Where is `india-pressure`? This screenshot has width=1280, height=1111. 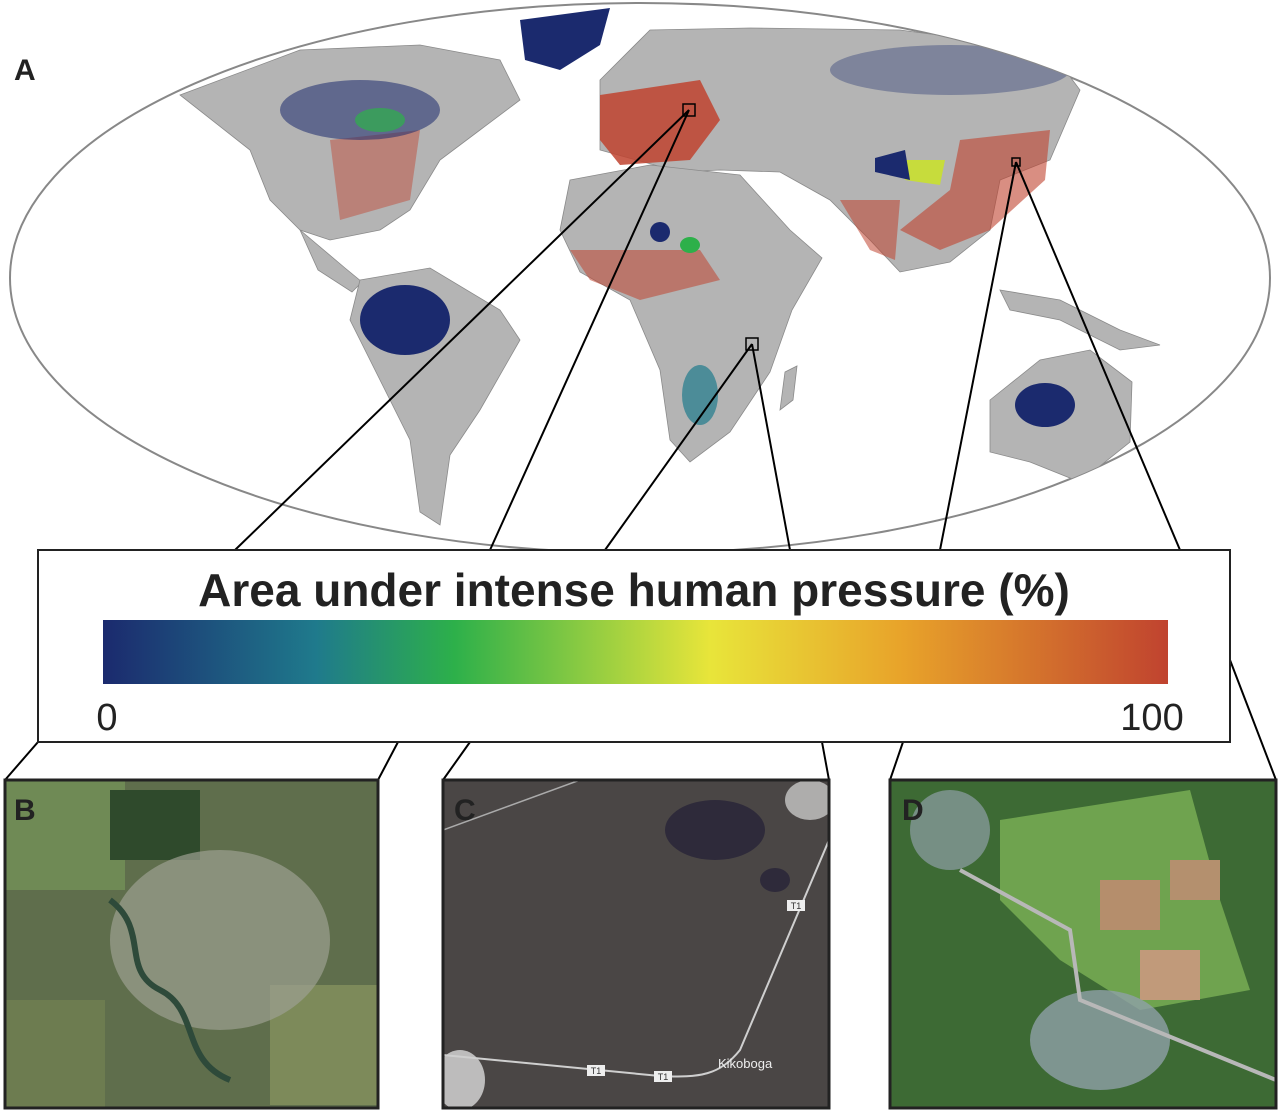
india-pressure is located at coordinates (870, 230).